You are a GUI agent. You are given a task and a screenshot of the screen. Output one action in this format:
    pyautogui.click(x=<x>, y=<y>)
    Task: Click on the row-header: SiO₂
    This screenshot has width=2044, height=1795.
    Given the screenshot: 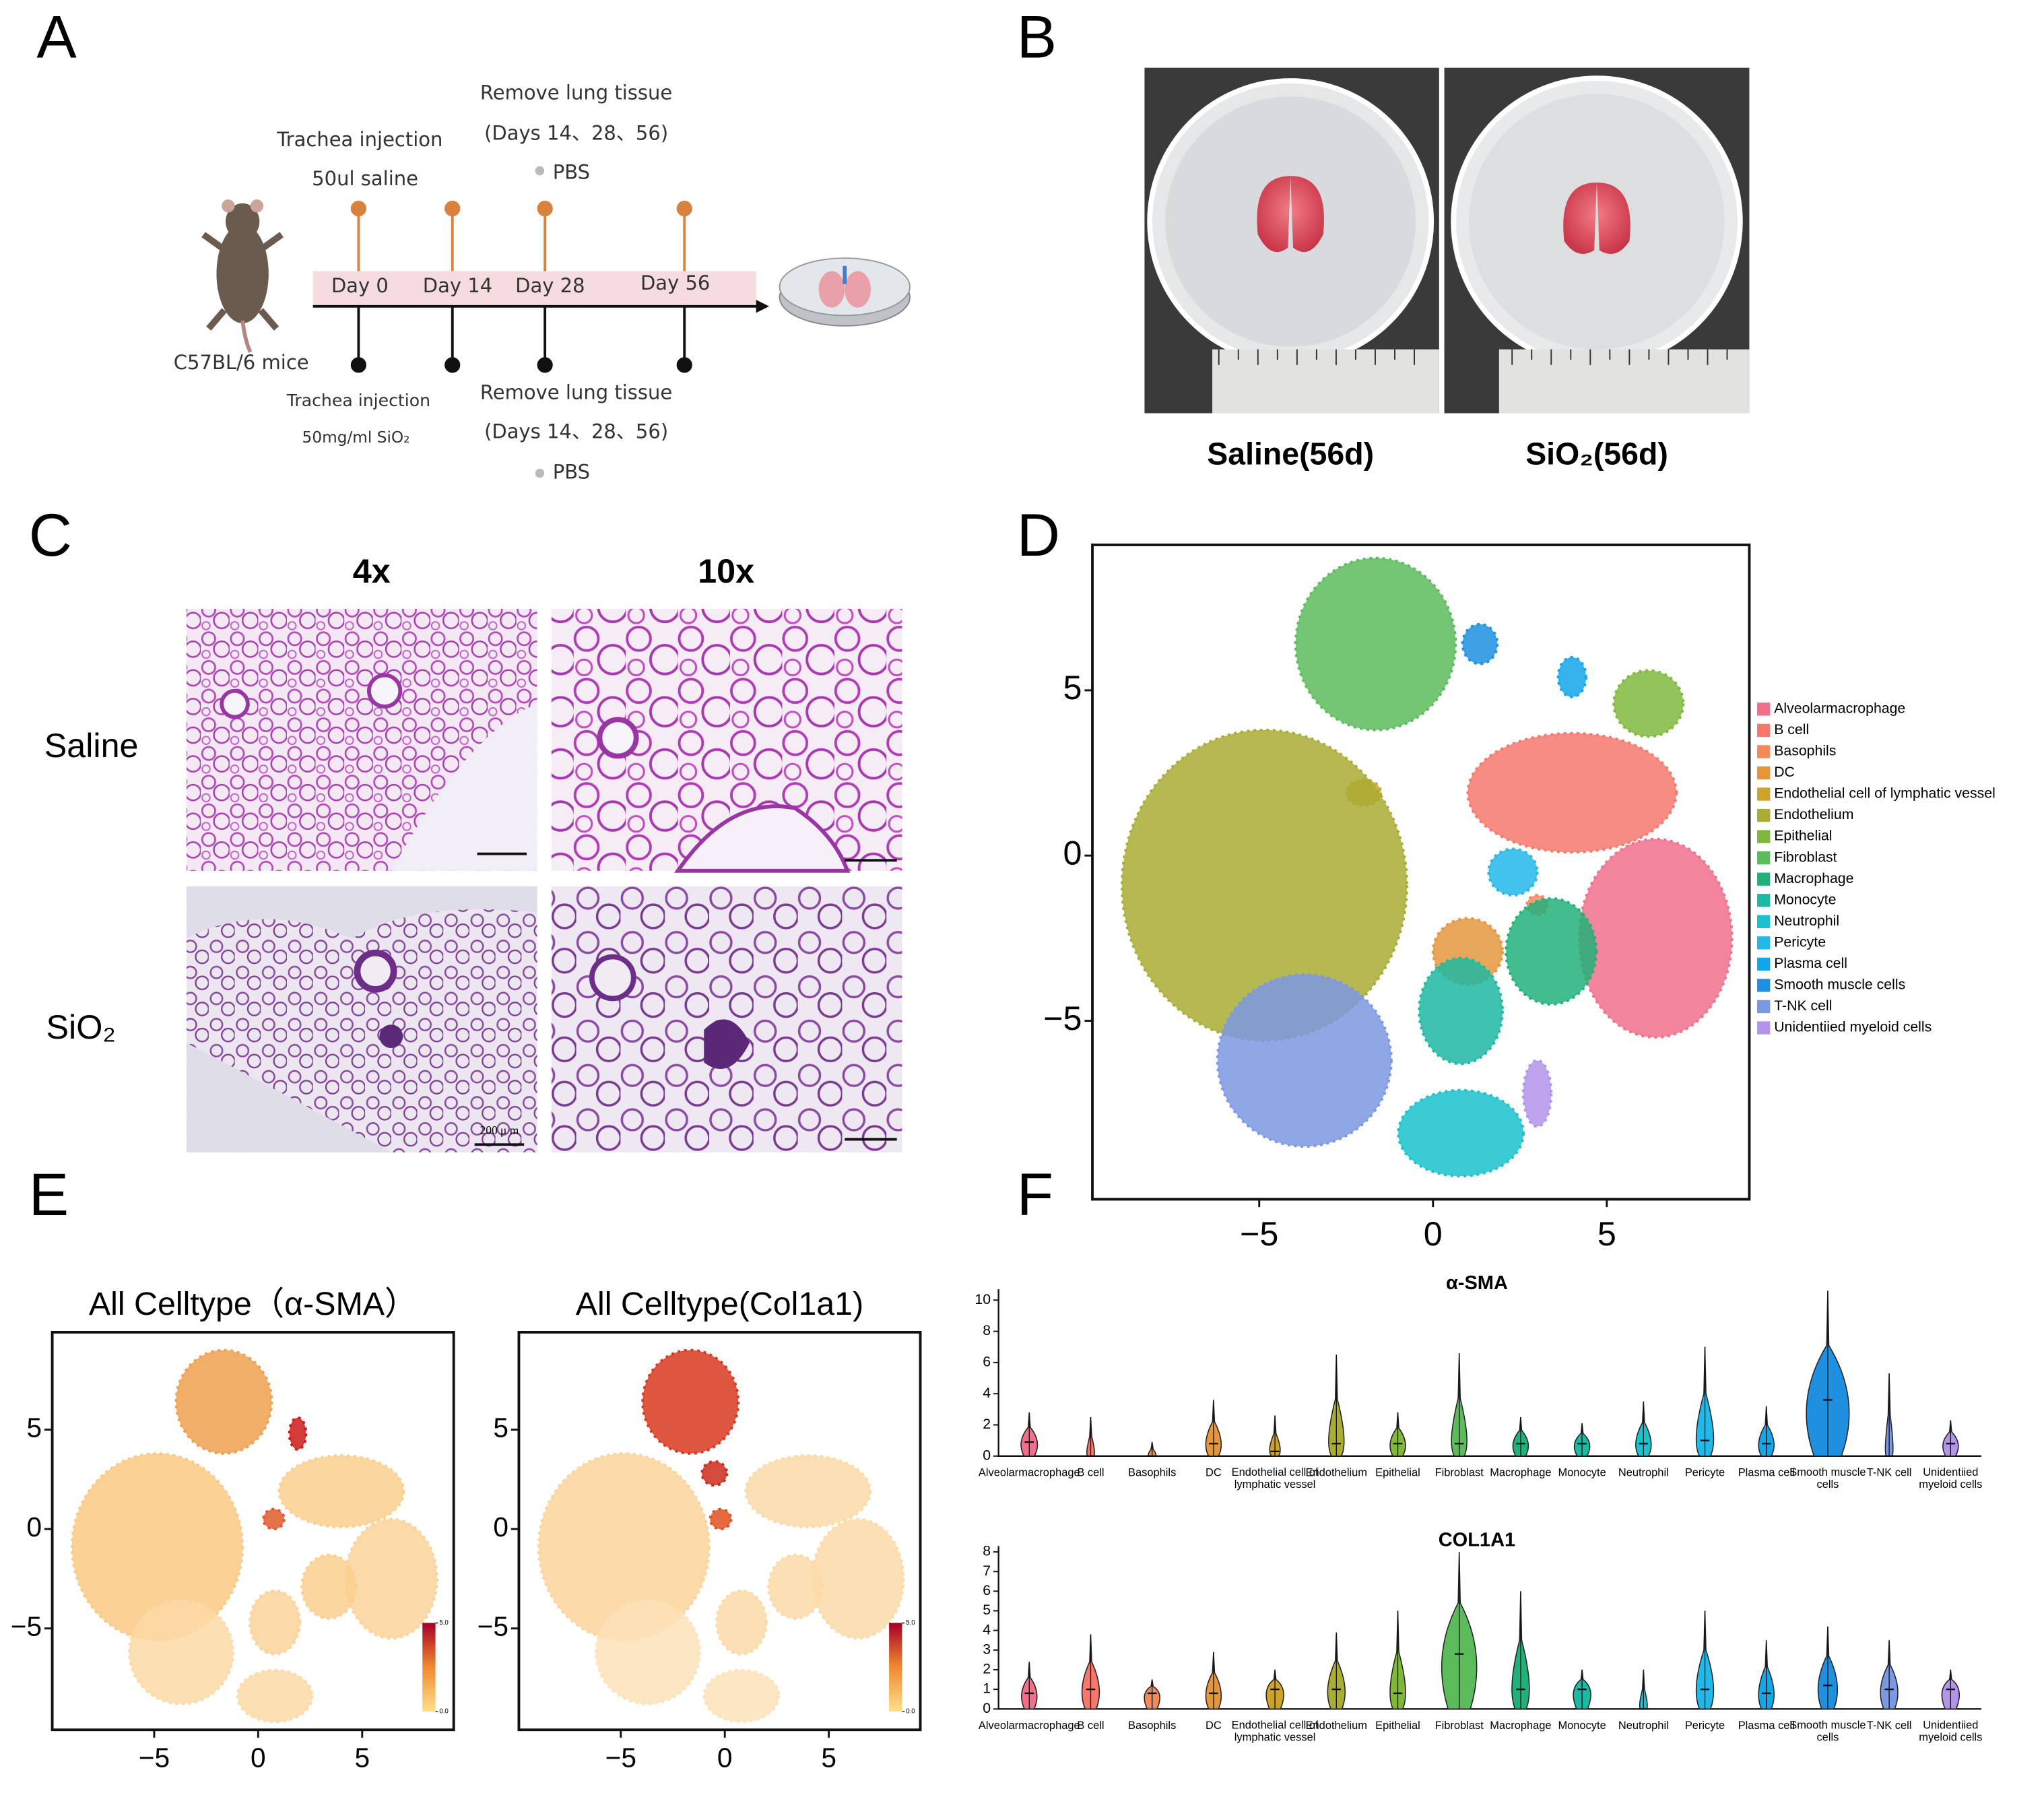 What is the action you would take?
    pyautogui.click(x=80, y=1027)
    